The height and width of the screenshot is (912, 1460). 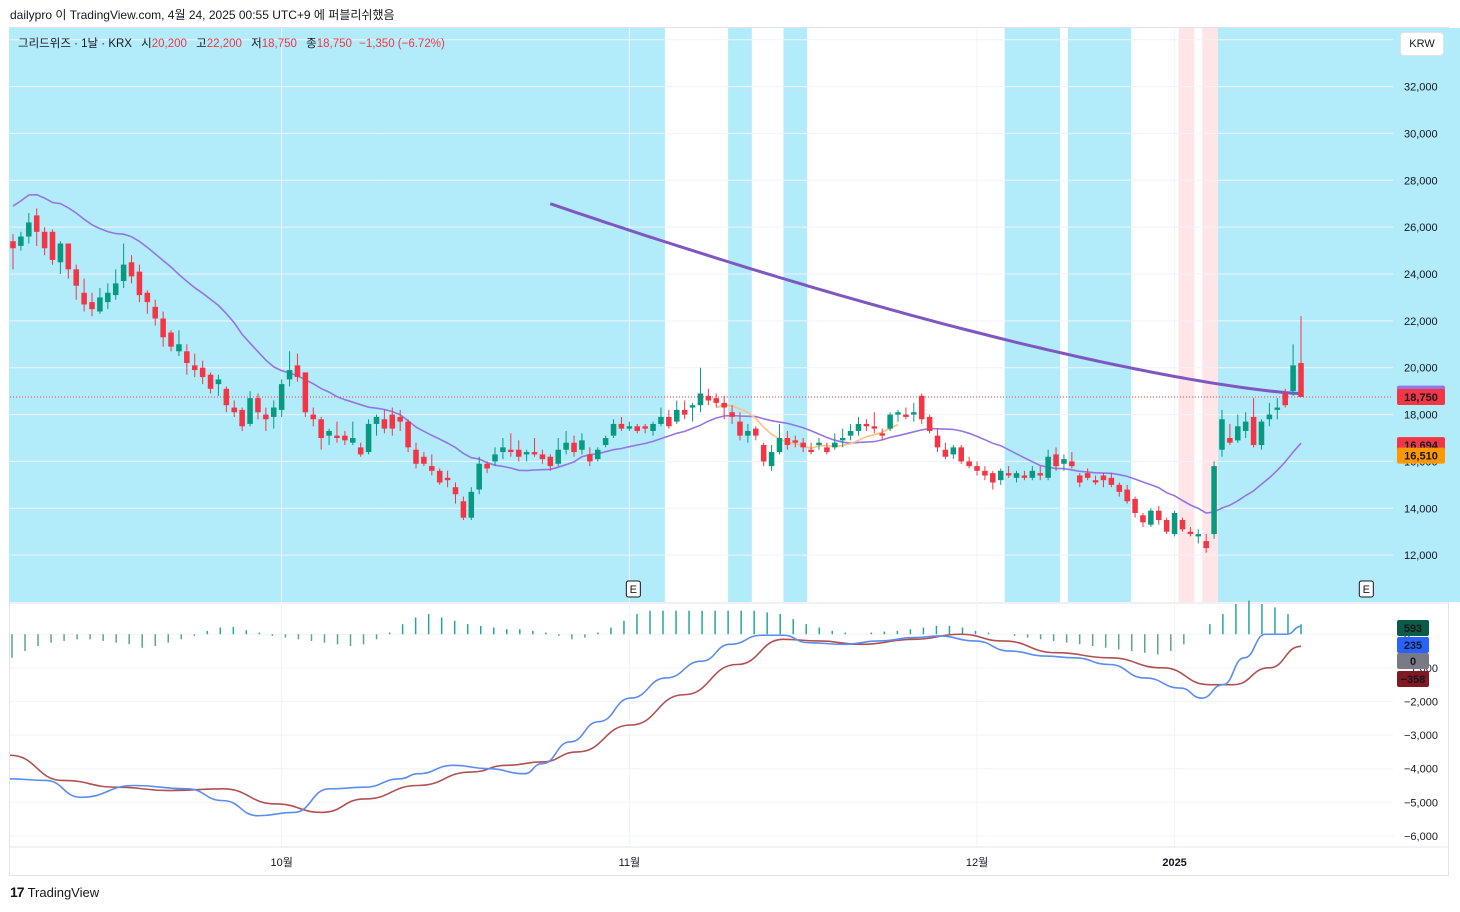 What do you see at coordinates (1421, 803) in the screenshot?
I see `macd-axis-tick: −5,000` at bounding box center [1421, 803].